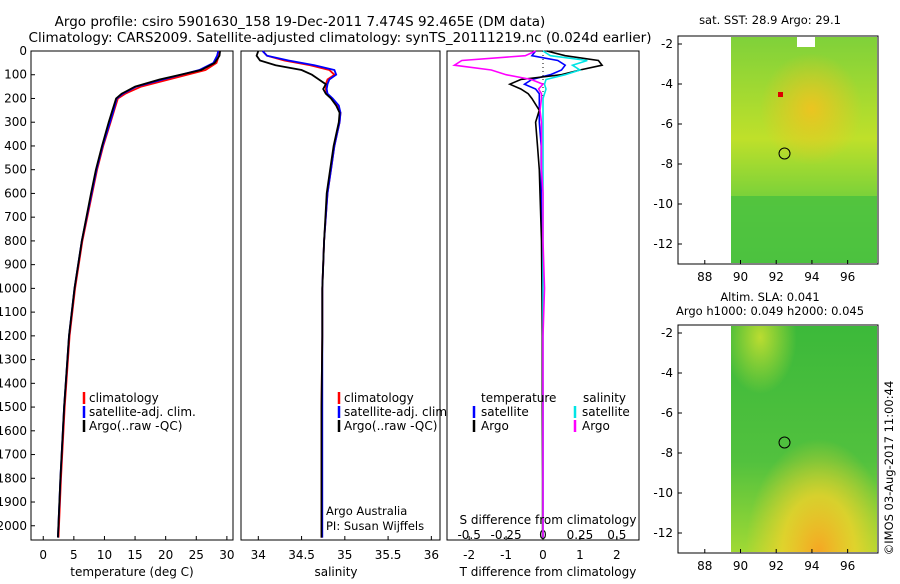 The image size is (900, 584). Describe the element at coordinates (335, 572) in the screenshot. I see `salinity-x-label: salinity` at that location.